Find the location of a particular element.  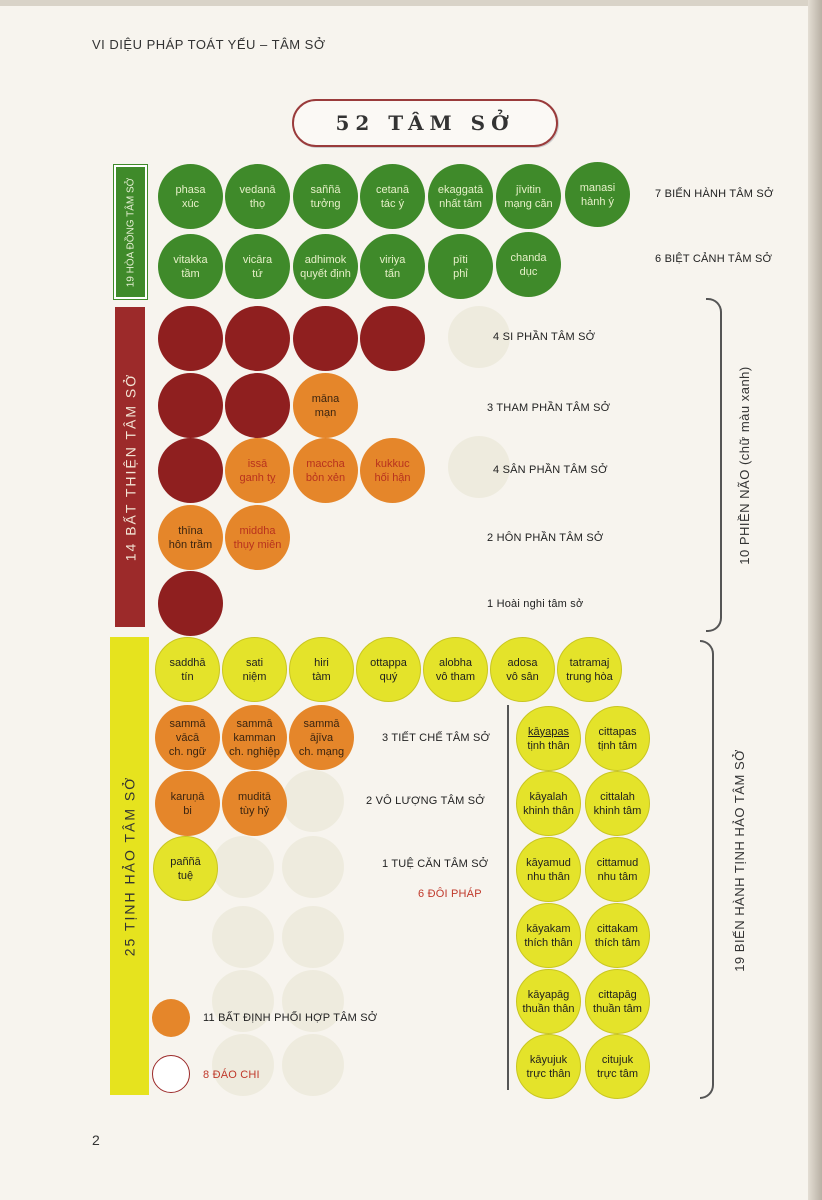

factor-bubble: kukkuc hối hận is located at coordinates (392, 470).